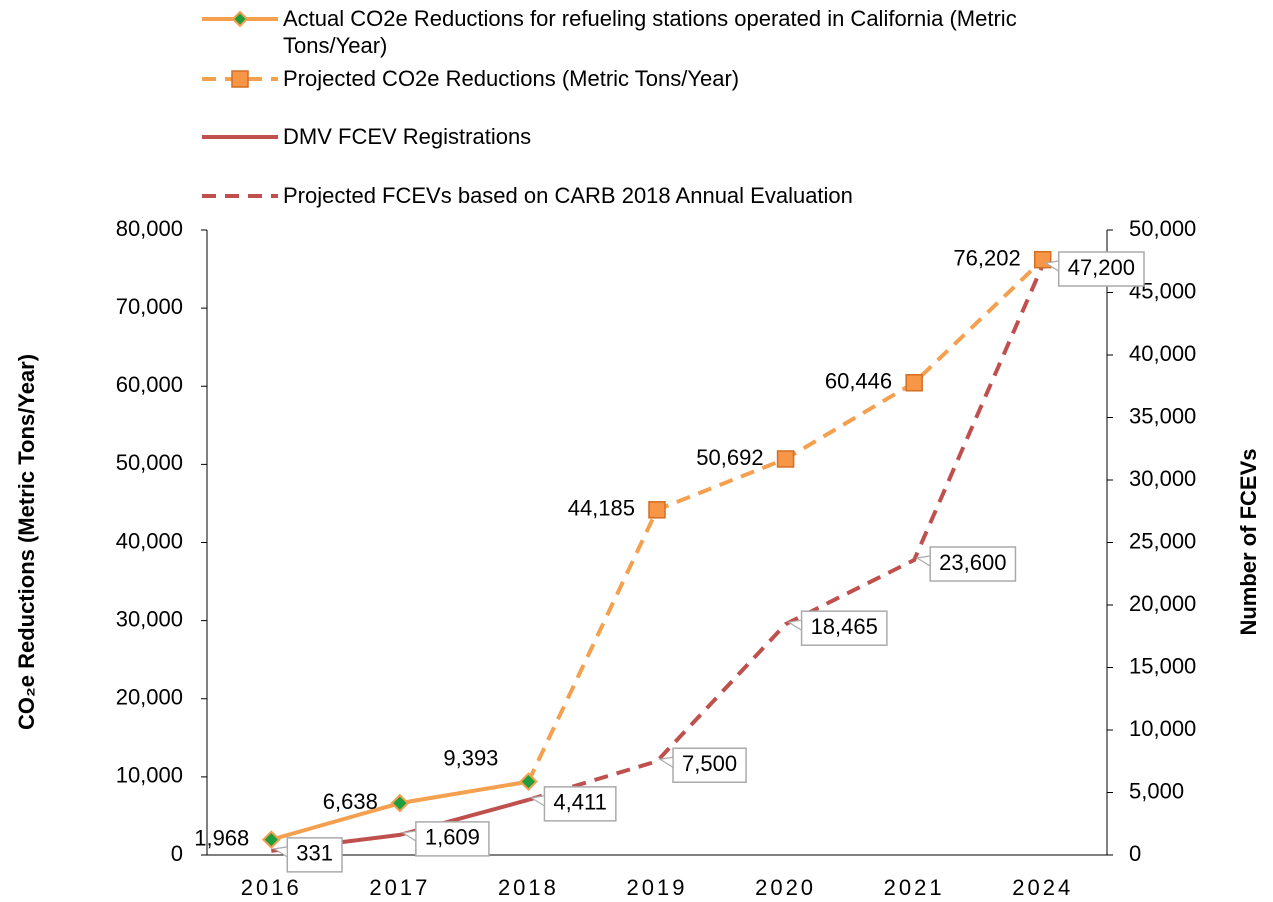  I want to click on callout: 23,600, so click(966, 564).